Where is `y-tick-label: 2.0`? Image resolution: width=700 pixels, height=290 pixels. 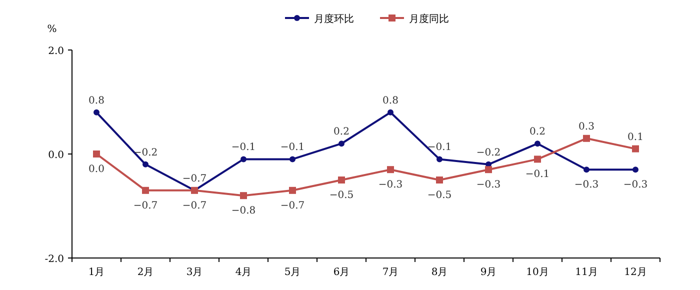 y-tick-label: 2.0 is located at coordinates (56, 51).